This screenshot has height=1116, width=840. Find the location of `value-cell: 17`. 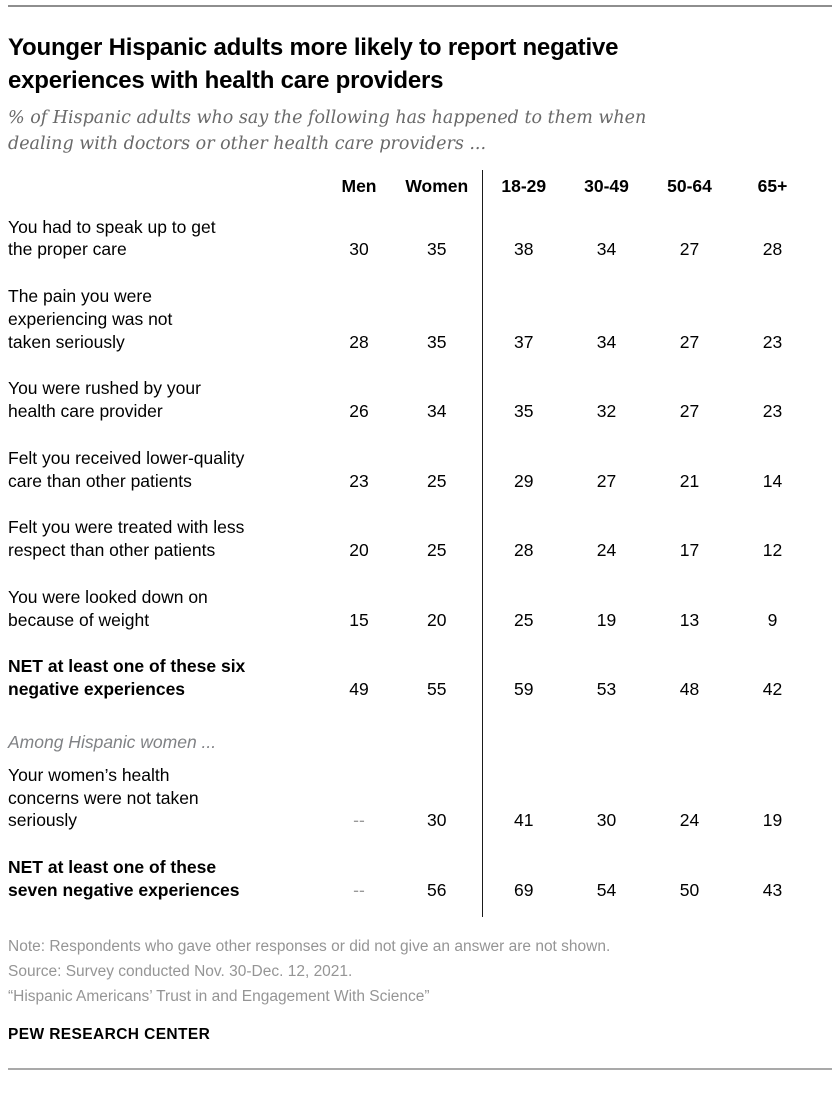

value-cell: 17 is located at coordinates (689, 550).